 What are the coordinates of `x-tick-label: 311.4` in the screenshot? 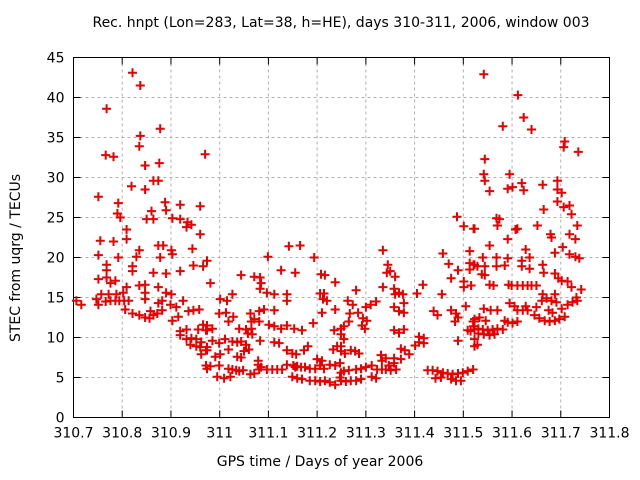 It's located at (415, 434).